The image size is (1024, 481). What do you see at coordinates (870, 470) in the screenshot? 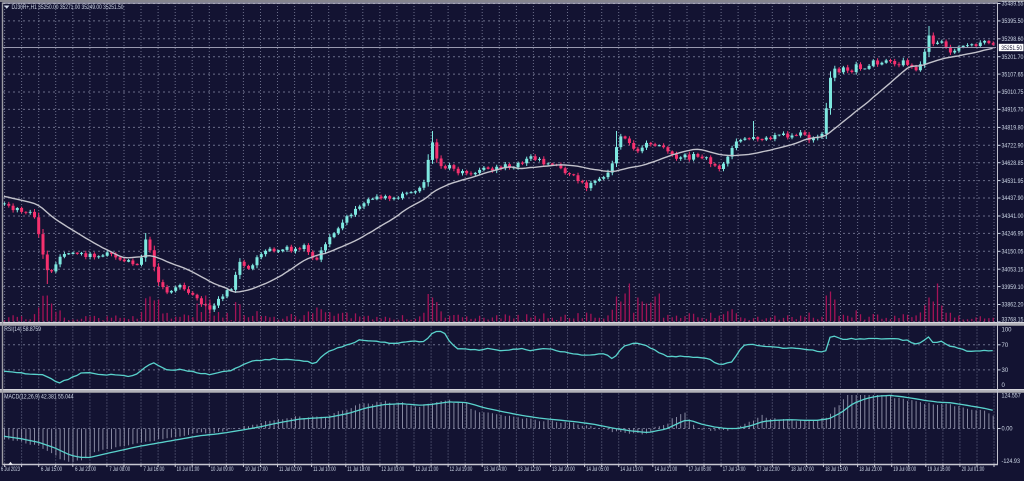
I see `svg-text: 18 Jul 23:00` at bounding box center [870, 470].